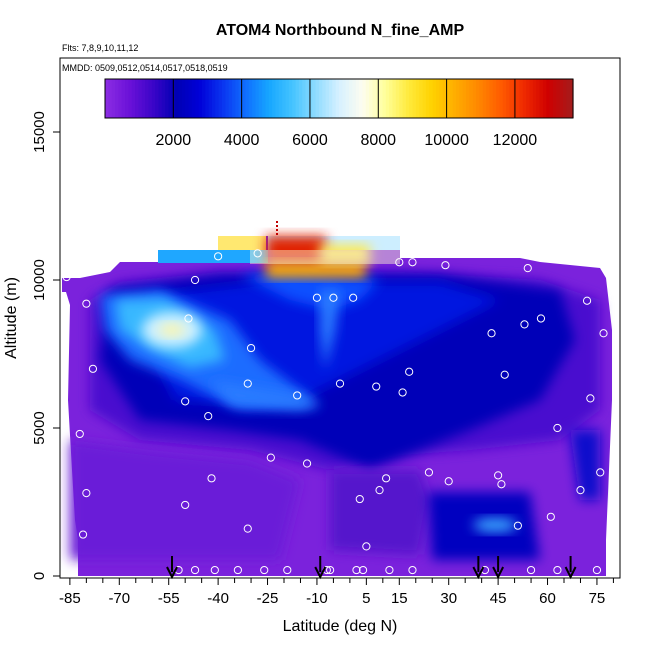 This screenshot has width=650, height=650. What do you see at coordinates (345, 254) in the screenshot?
I see `field-cap-yellow-right` at bounding box center [345, 254].